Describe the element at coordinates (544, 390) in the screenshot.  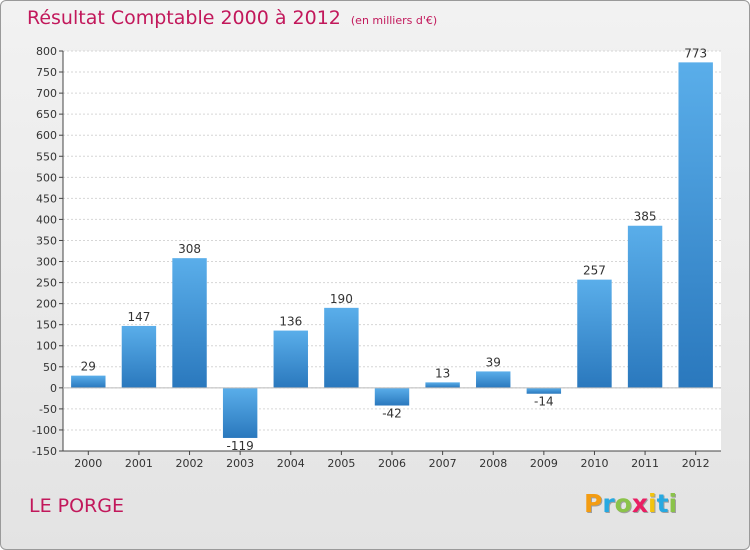
I see `bar-2009` at that location.